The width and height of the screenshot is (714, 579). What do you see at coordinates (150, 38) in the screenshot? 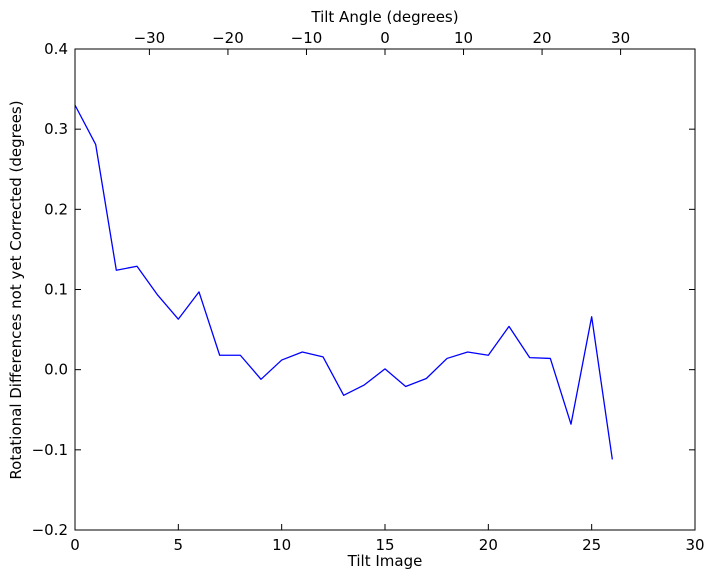
I see `top-tick-label: −30` at bounding box center [150, 38].